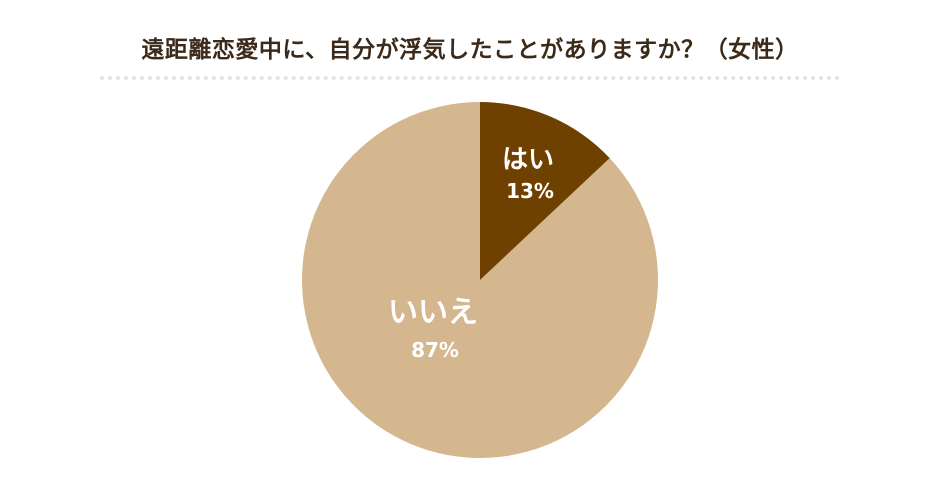 Image resolution: width=940 pixels, height=480 pixels. I want to click on pie-slice-yes, so click(545, 191).